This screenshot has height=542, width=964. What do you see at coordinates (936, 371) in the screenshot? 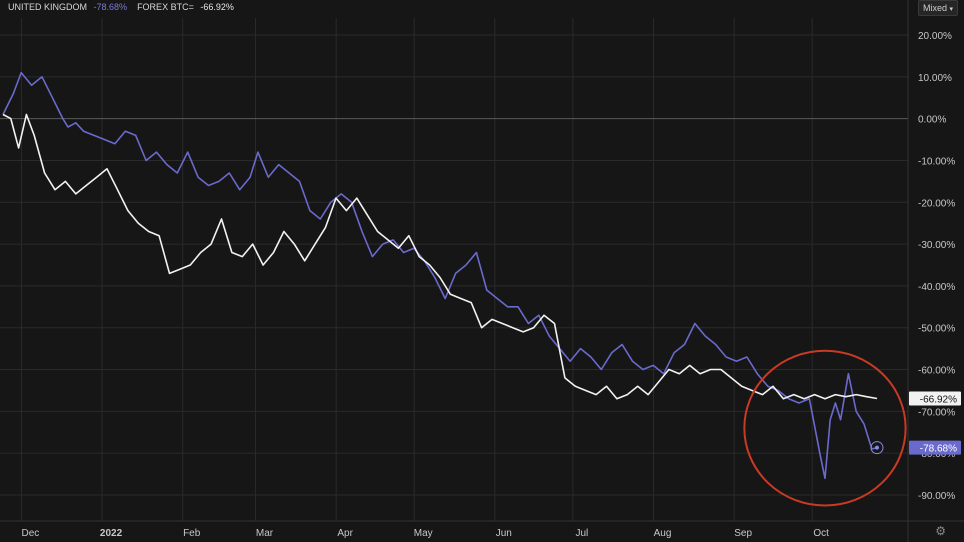
I see `y-tick-label: -60.00%` at bounding box center [936, 371].